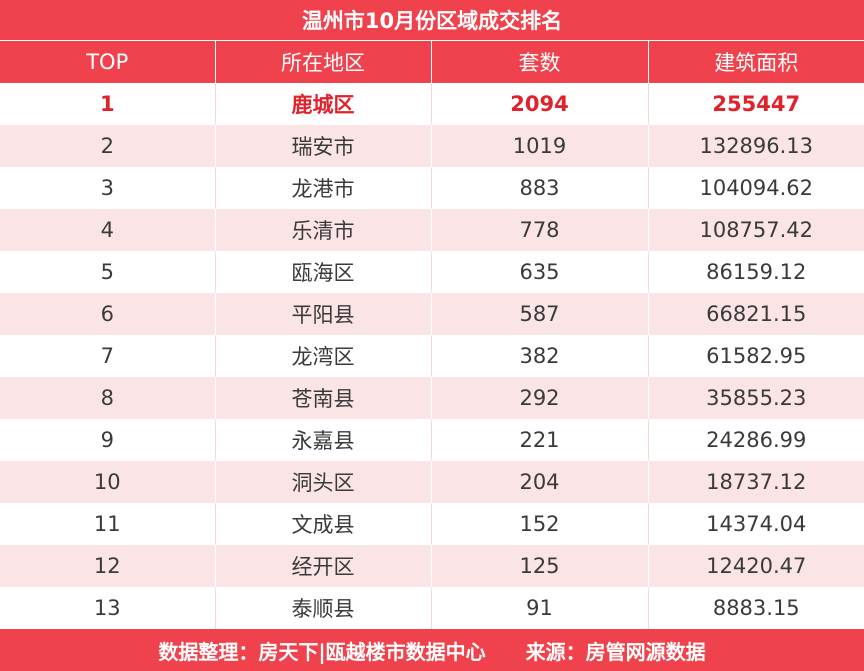  I want to click on table-row: 5 瓯海区 635 86159.12, so click(432, 272).